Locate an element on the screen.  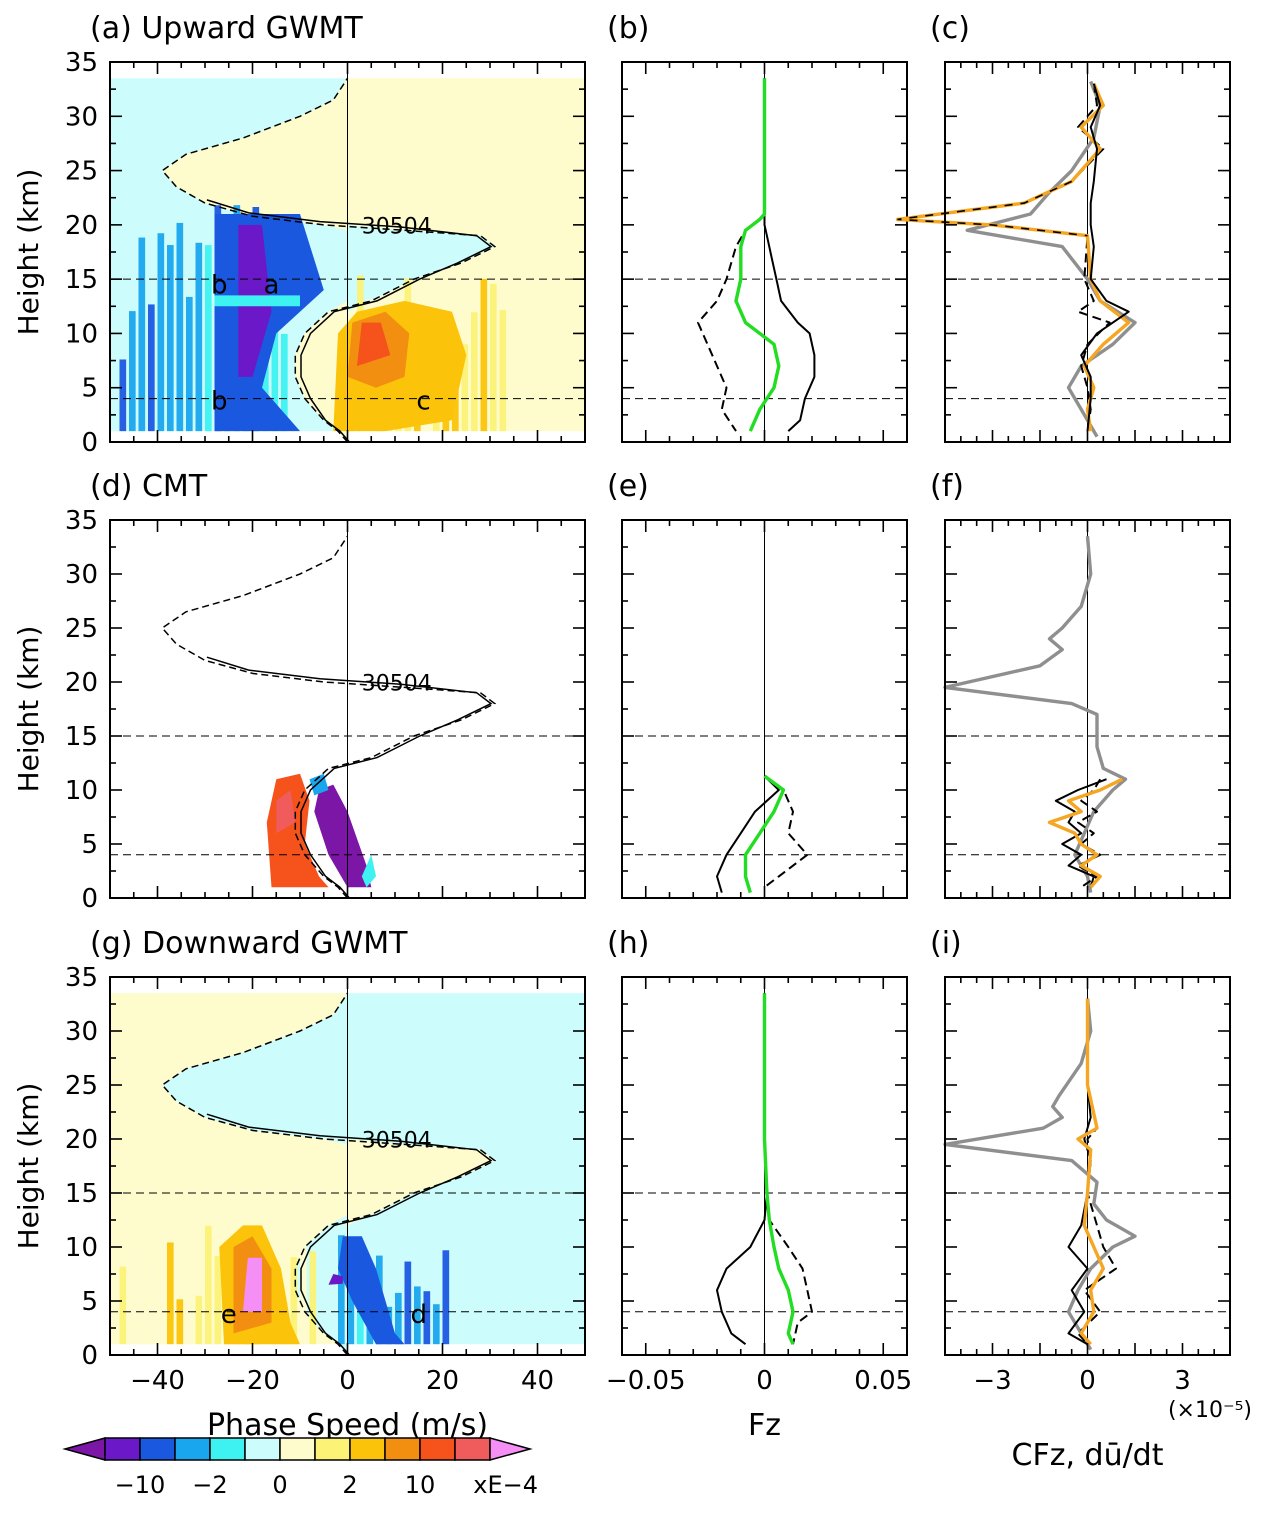
colorbar-tick-label: −2 is located at coordinates (209, 1485).